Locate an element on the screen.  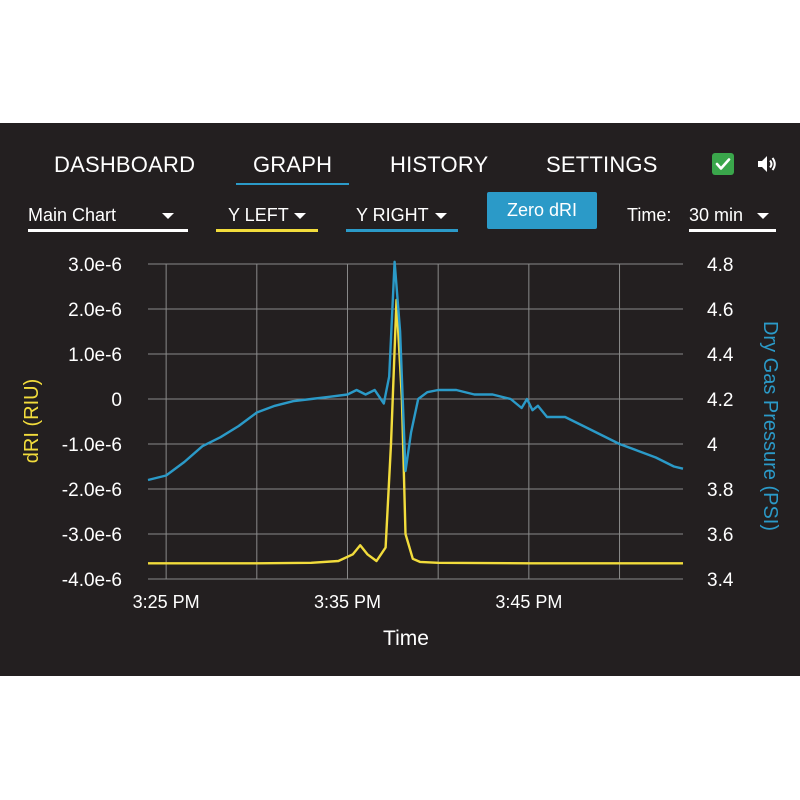
time-range-dropdown: 30 min is located at coordinates (732, 217).